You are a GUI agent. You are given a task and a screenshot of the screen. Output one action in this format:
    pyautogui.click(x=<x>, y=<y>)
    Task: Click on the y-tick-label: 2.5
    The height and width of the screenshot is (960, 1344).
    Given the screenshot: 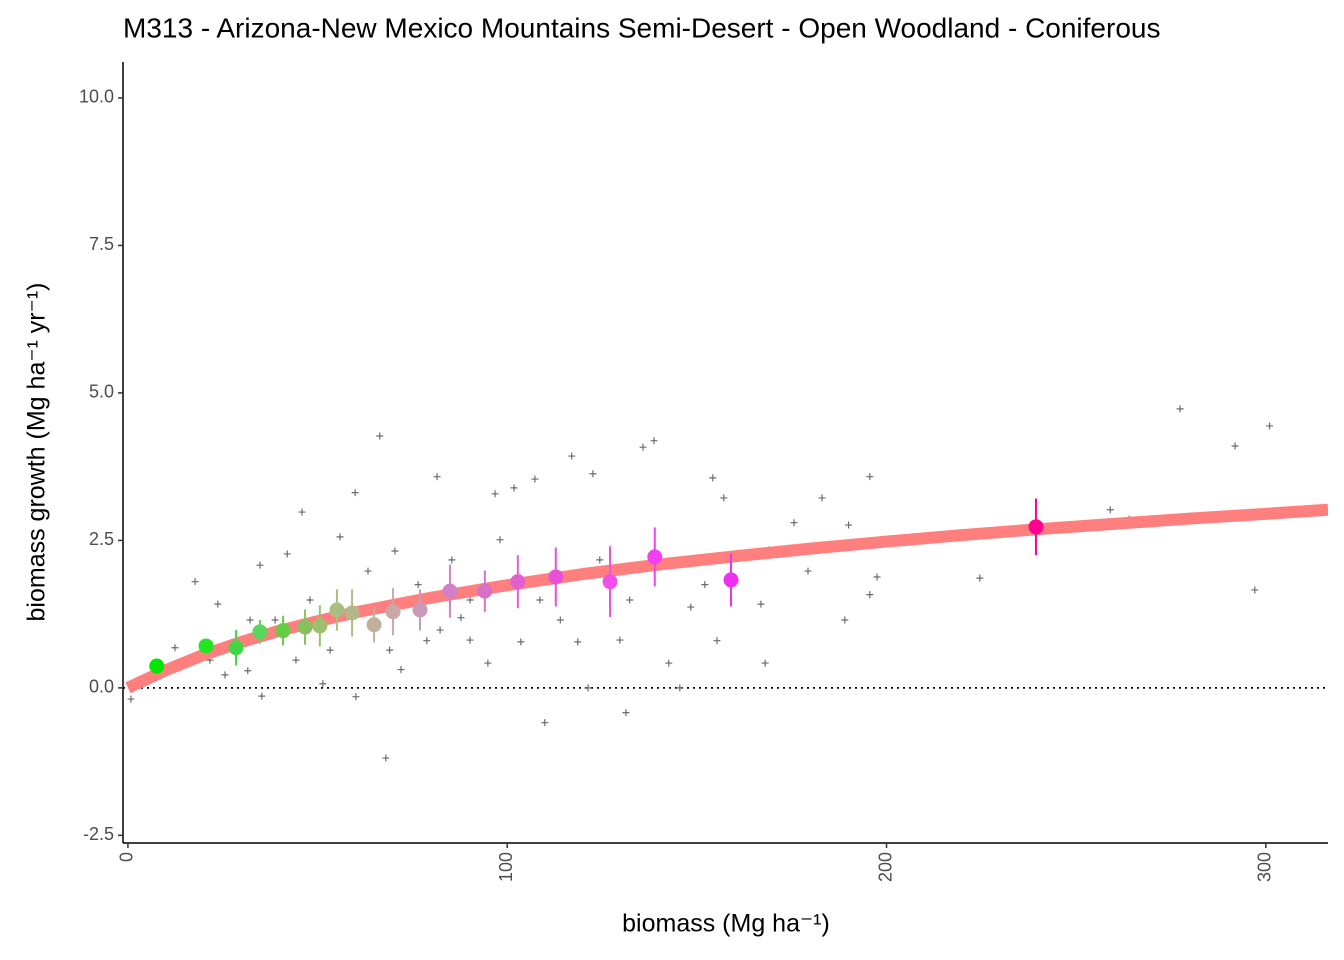 What is the action you would take?
    pyautogui.click(x=101, y=539)
    